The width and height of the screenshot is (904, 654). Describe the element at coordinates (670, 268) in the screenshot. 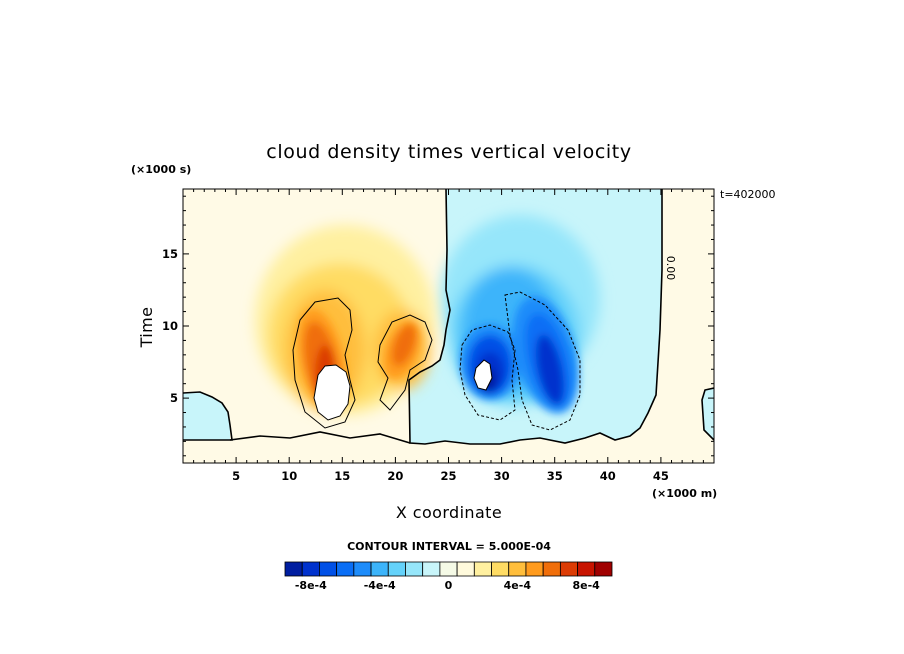

I see `zero-contour-label: 0.00` at that location.